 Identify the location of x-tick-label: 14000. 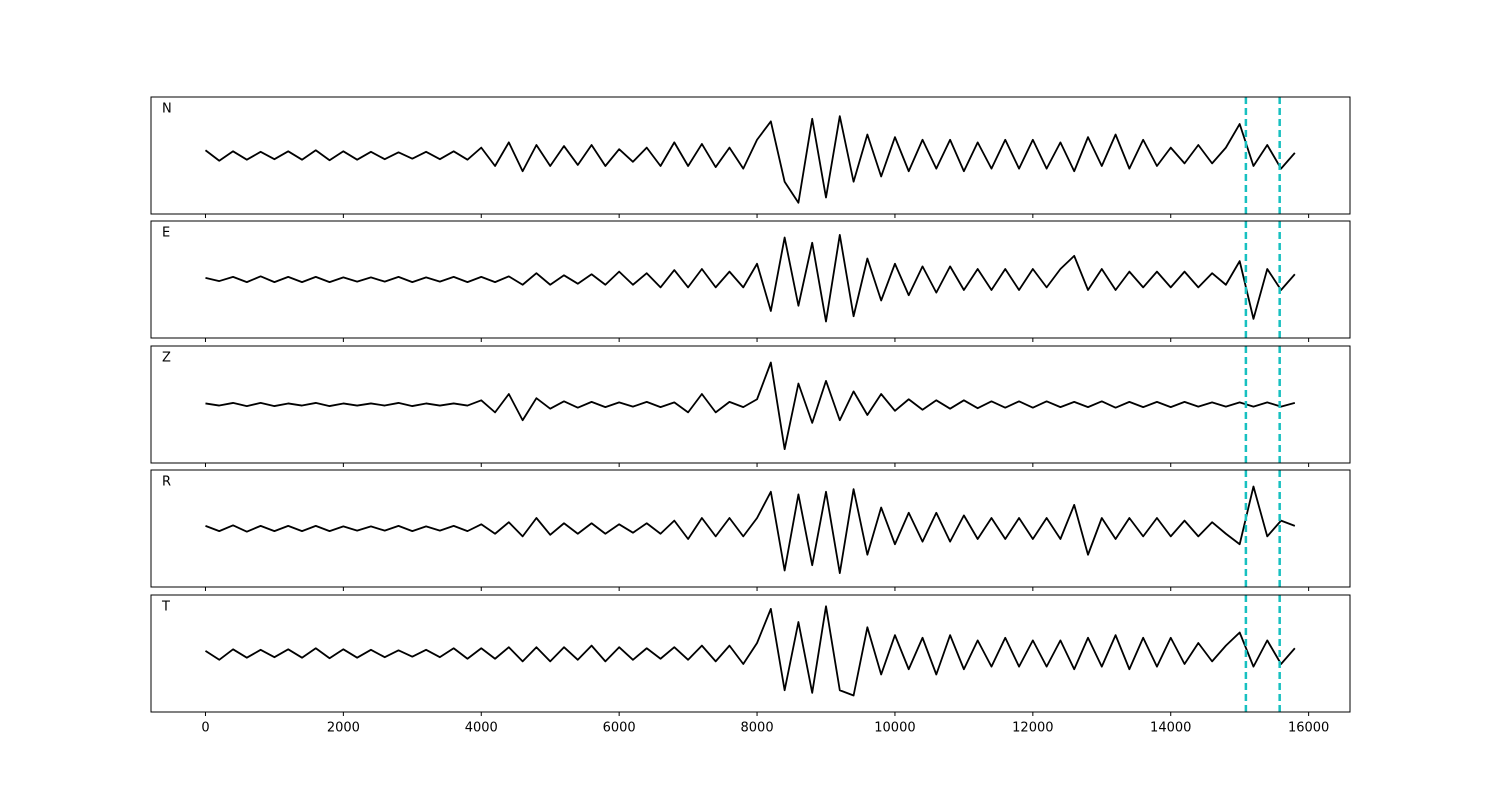
(1170, 728).